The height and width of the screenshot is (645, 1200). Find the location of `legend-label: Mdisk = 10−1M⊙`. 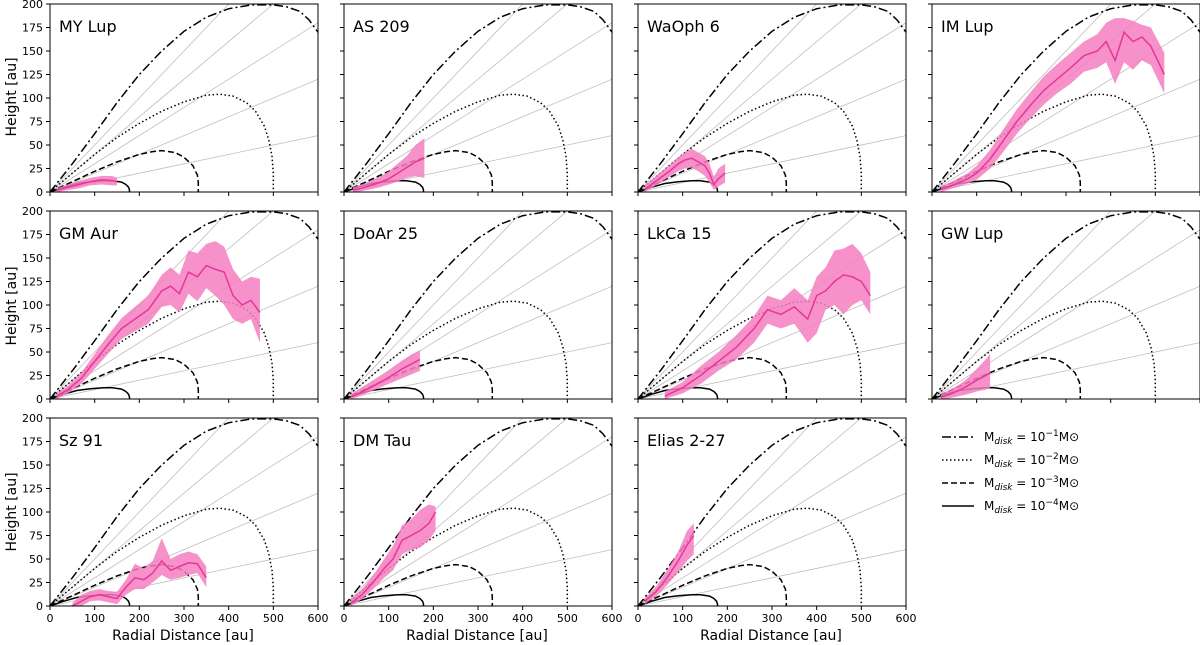

legend-label: Mdisk = 10−1M⊙ is located at coordinates (1031, 438).